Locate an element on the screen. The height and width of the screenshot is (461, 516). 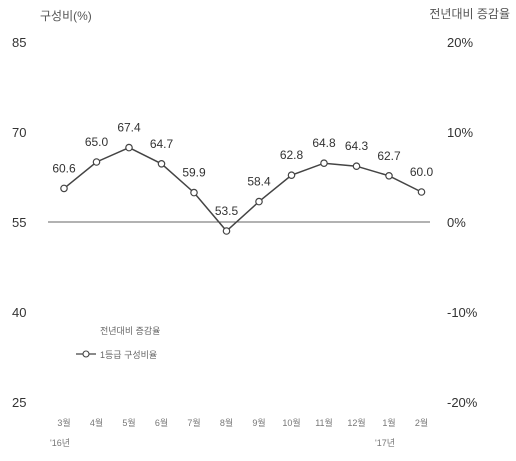
left-axis-ticks: 85 70 55 40 25 is located at coordinates (19, 222).